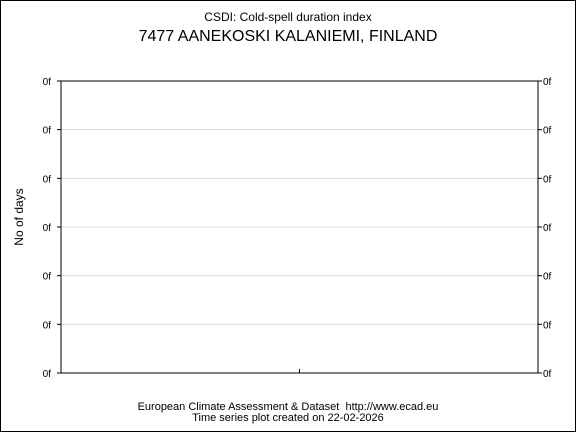 Image resolution: width=576 pixels, height=432 pixels. I want to click on footer-created-date: Time series plot created on 22-02-2026, so click(288, 418).